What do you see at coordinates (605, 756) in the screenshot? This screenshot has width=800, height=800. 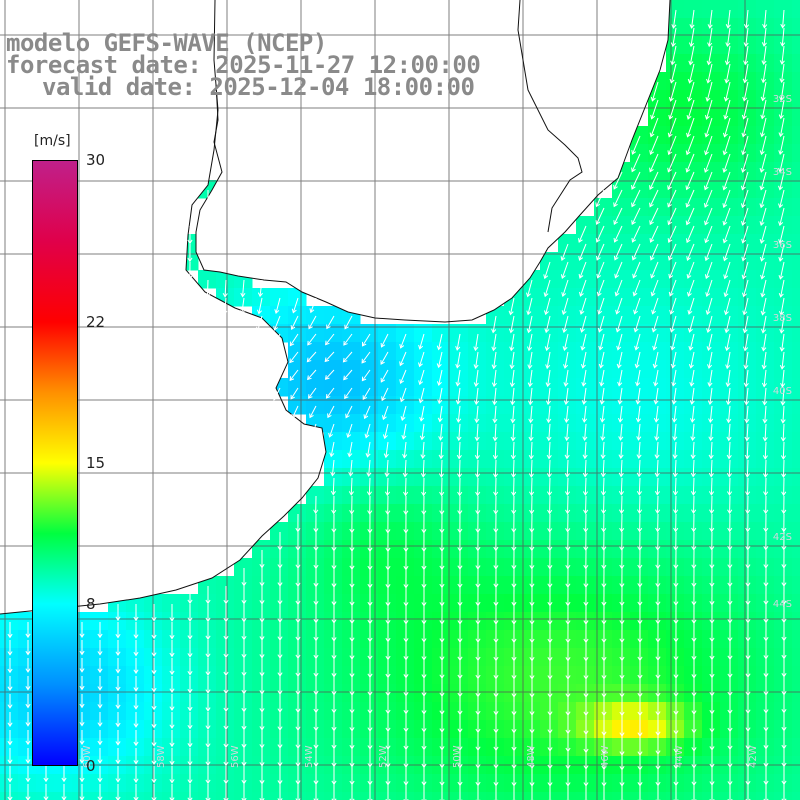 I see `longitude-label: 46W` at bounding box center [605, 756].